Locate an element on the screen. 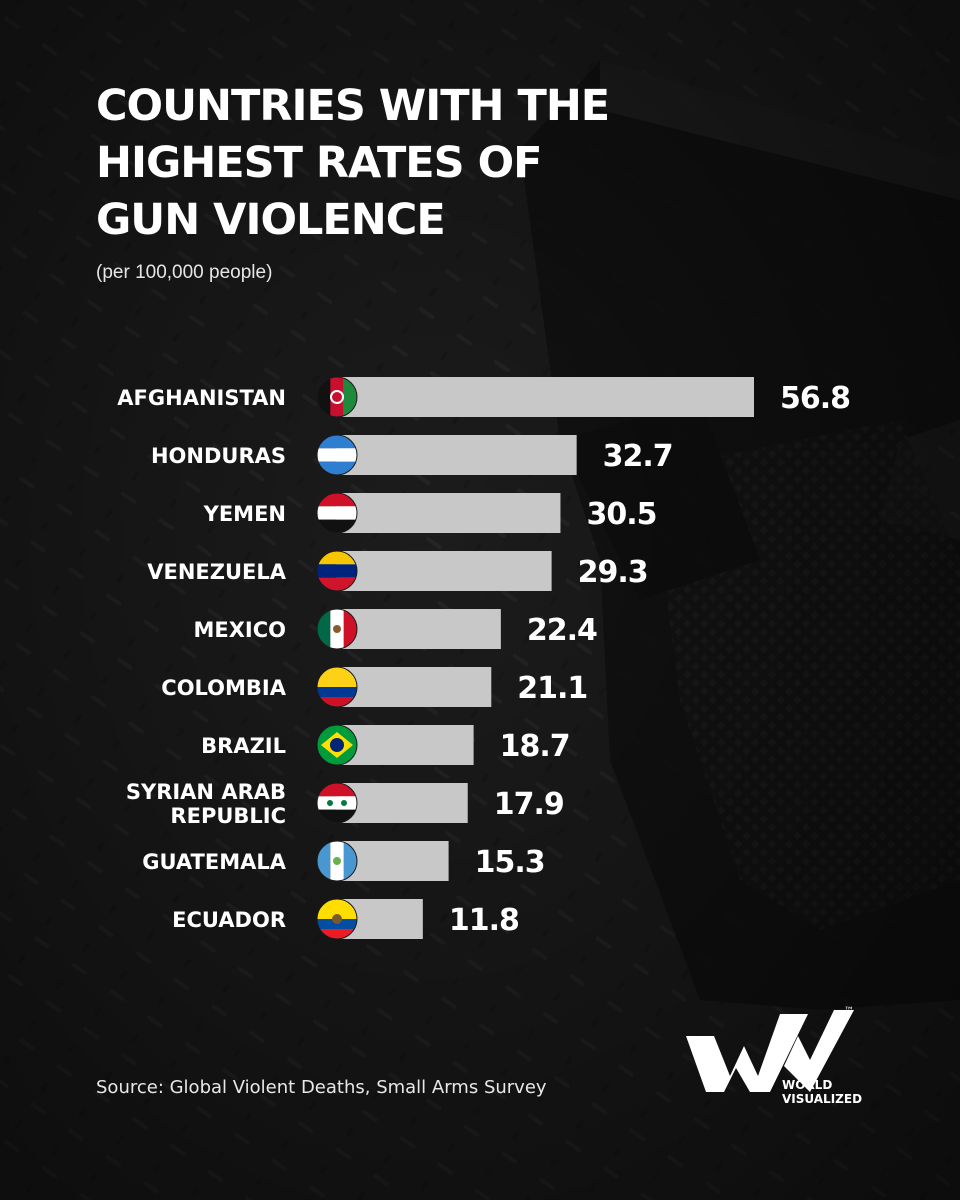 The height and width of the screenshot is (1200, 960). syria-flag-icon is located at coordinates (337, 803).